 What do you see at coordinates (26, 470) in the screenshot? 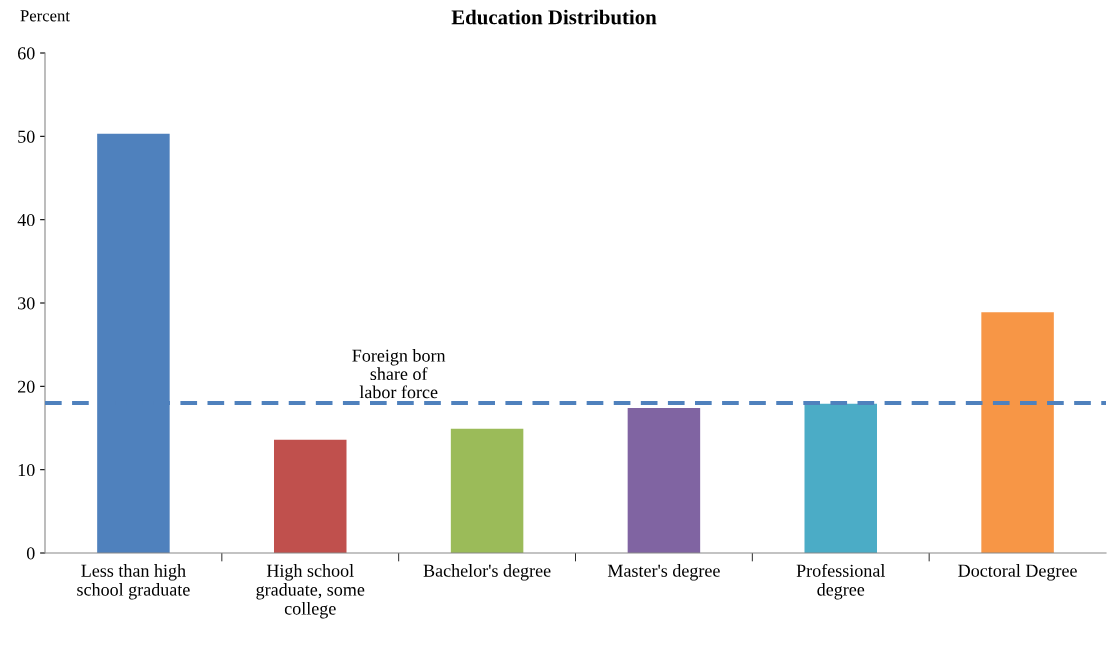
I see `y-tick-label: 10` at bounding box center [26, 470].